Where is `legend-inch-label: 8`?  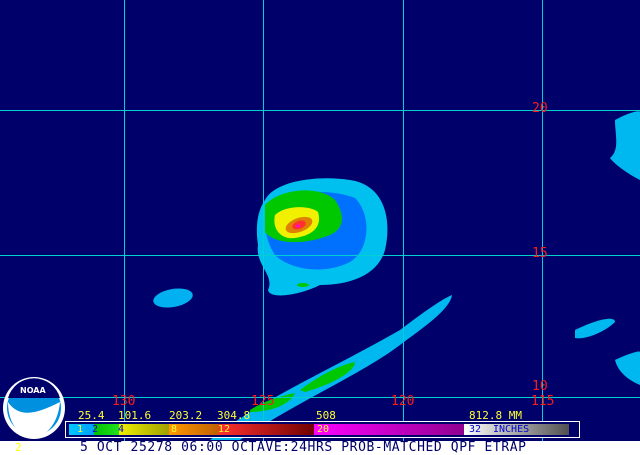 legend-inch-label: 8 is located at coordinates (174, 429).